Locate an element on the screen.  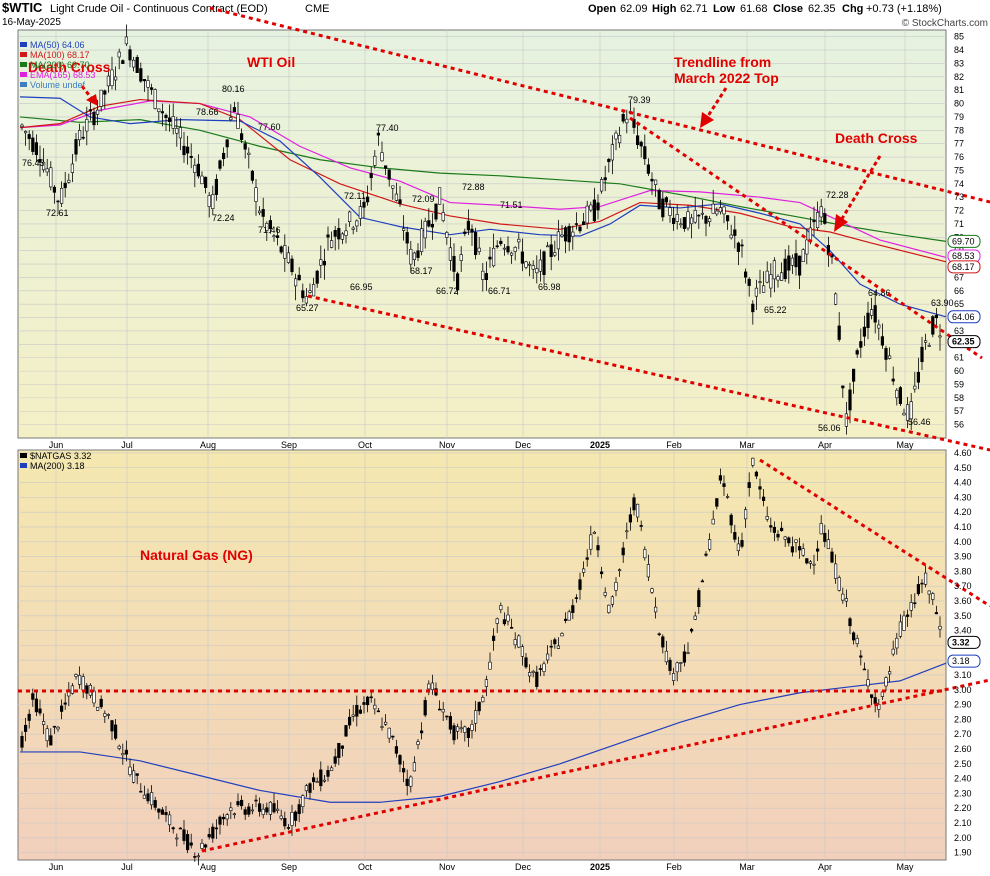
axis-value-text: 3.18 is located at coordinates (961, 661).